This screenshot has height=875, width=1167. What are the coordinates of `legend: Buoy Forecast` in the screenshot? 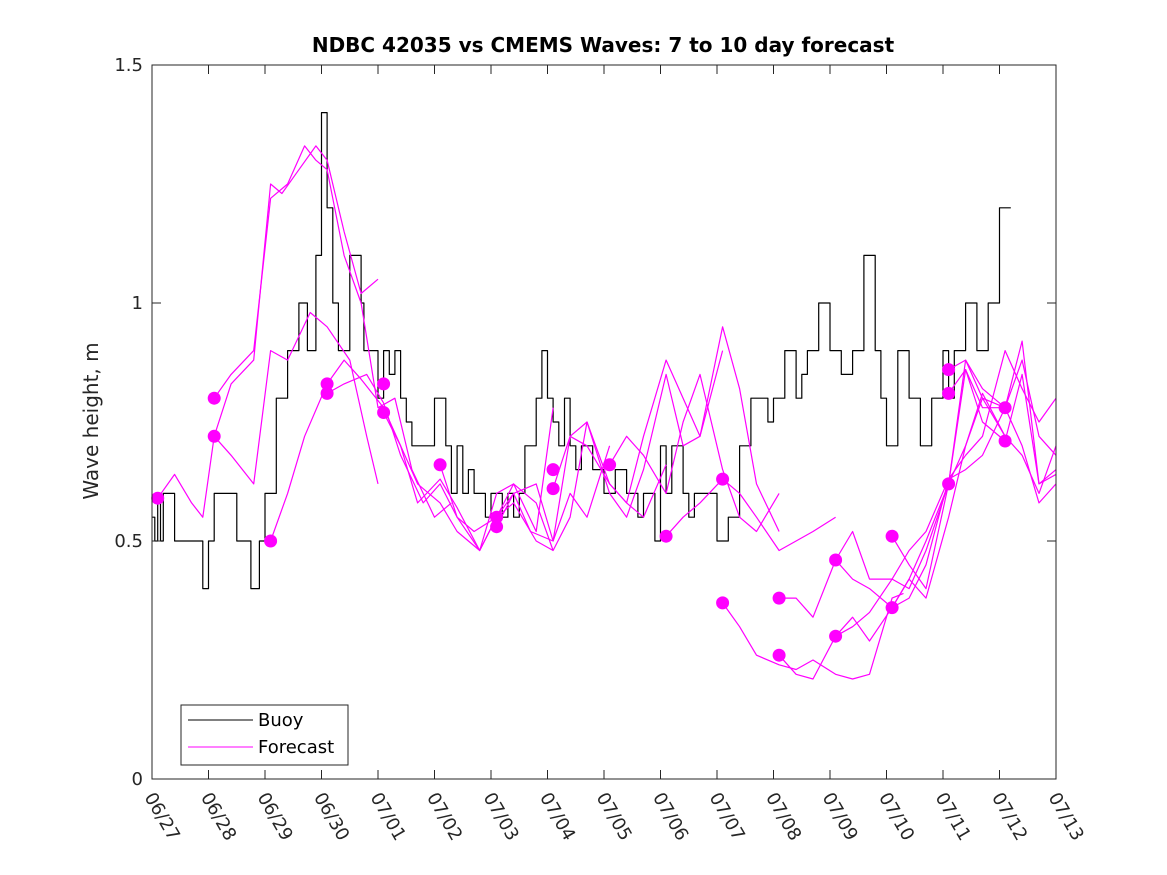 It's located at (264, 735).